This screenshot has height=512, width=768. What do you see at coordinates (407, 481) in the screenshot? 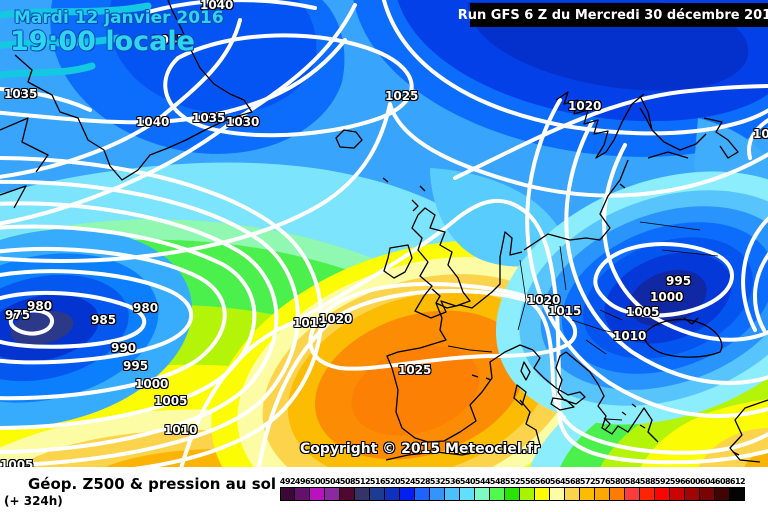
I see `scale-value: 524` at bounding box center [407, 481].